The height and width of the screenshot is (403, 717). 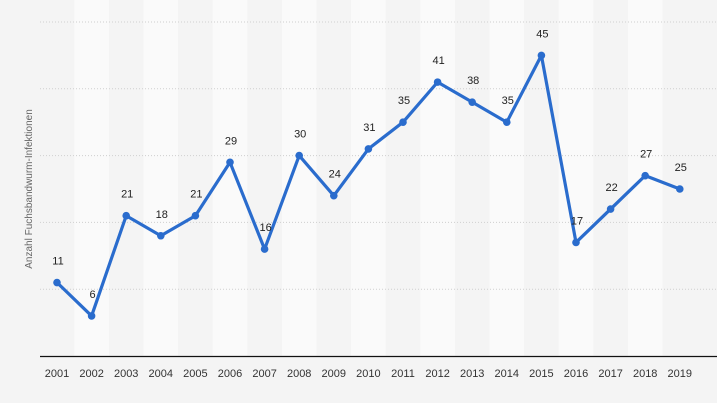 What do you see at coordinates (681, 168) in the screenshot?
I see `data-label: 25` at bounding box center [681, 168].